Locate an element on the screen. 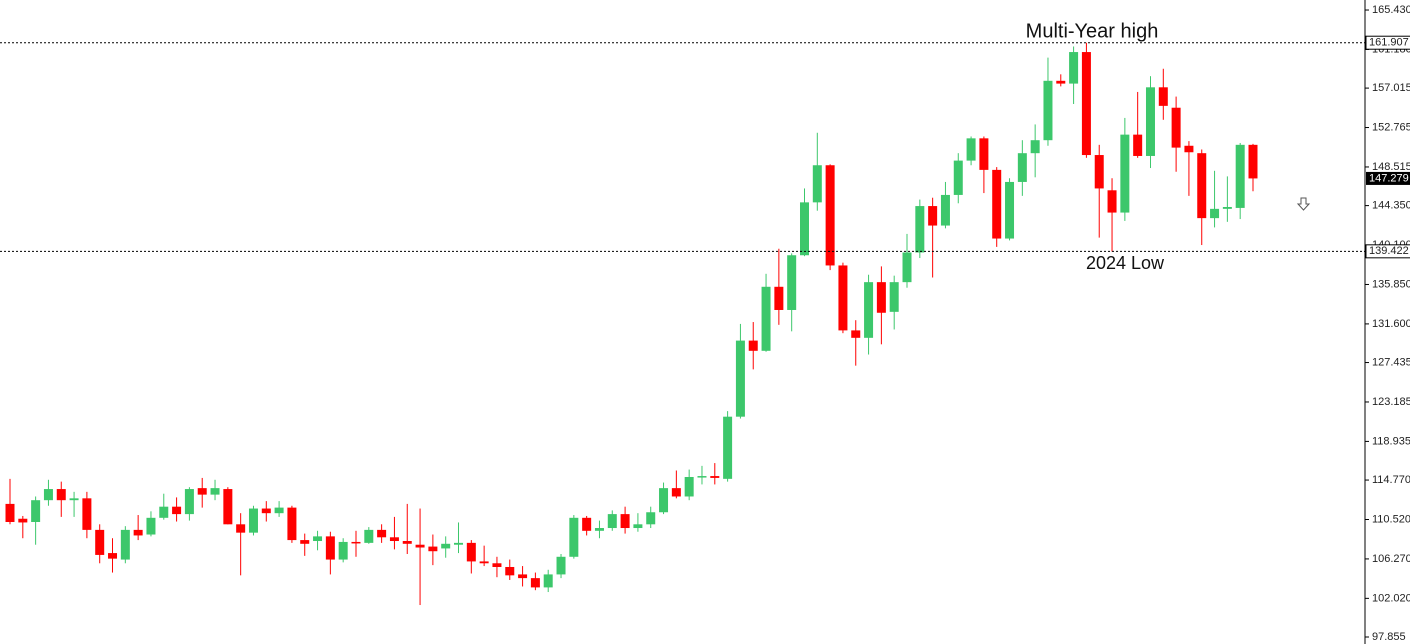  y-tick-label: 118.935 is located at coordinates (1391, 441).